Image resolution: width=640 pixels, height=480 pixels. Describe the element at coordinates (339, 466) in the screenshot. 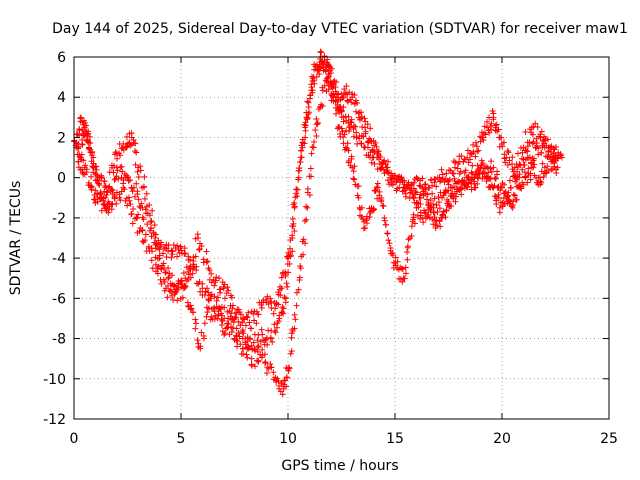

I see `x-axis-label: GPS time / hours` at that location.